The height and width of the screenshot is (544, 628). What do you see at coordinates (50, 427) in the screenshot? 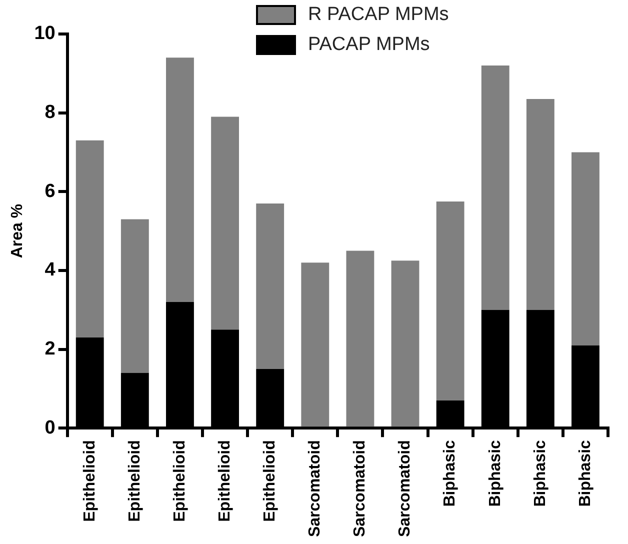
I see `y-tick-label: 0` at bounding box center [50, 427].